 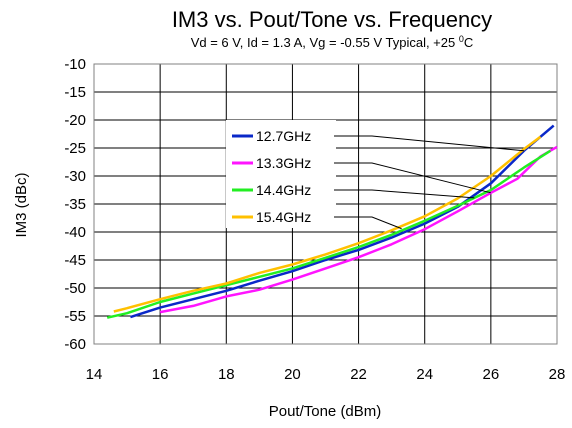 I want to click on subtitle-superscript: 0, so click(x=461, y=39).